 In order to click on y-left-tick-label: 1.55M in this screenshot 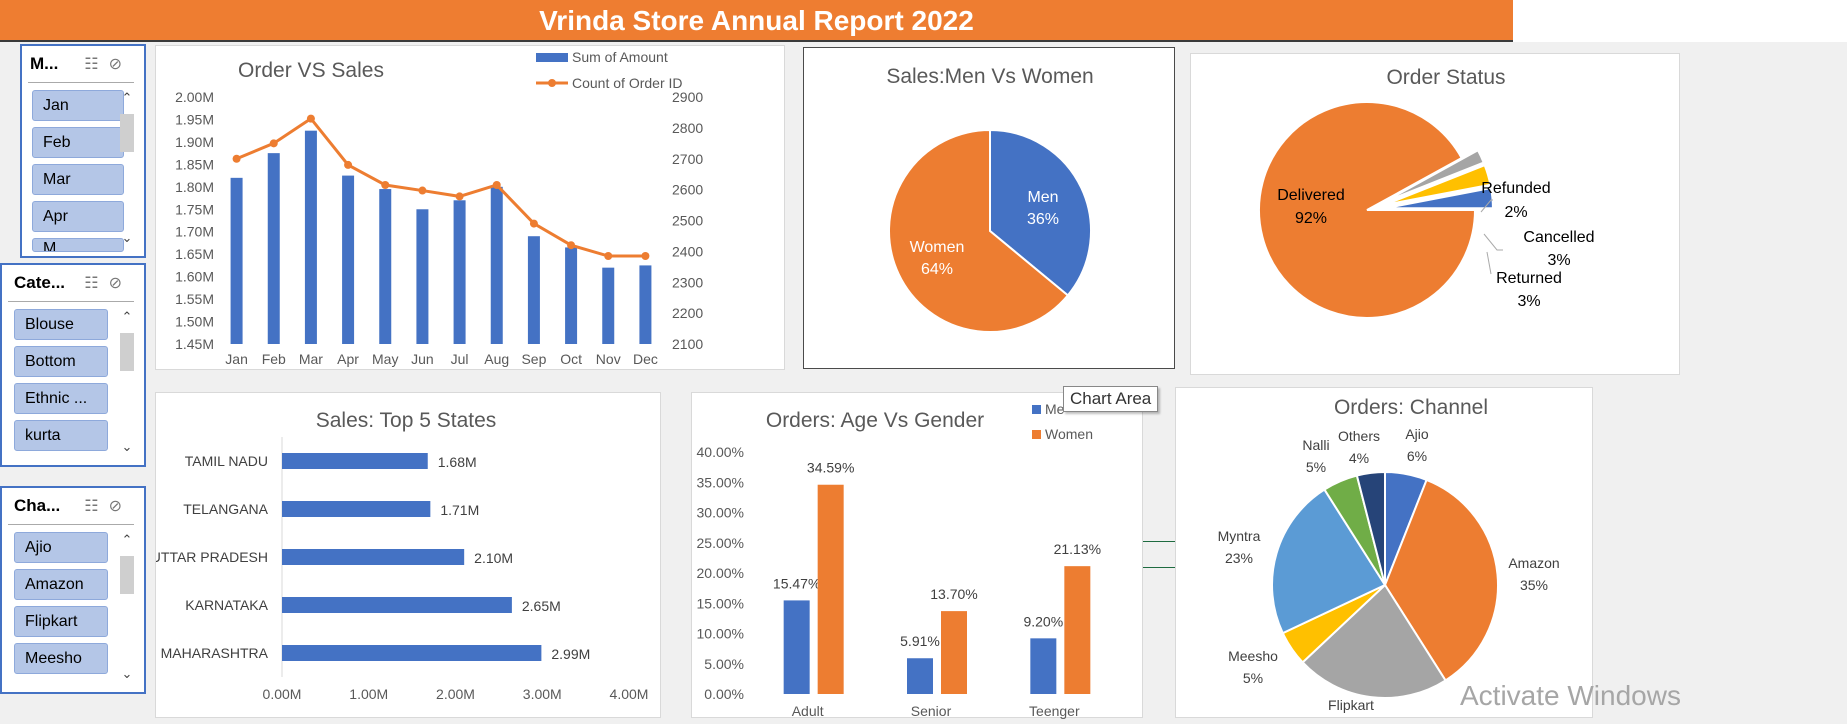, I will do `click(194, 299)`.